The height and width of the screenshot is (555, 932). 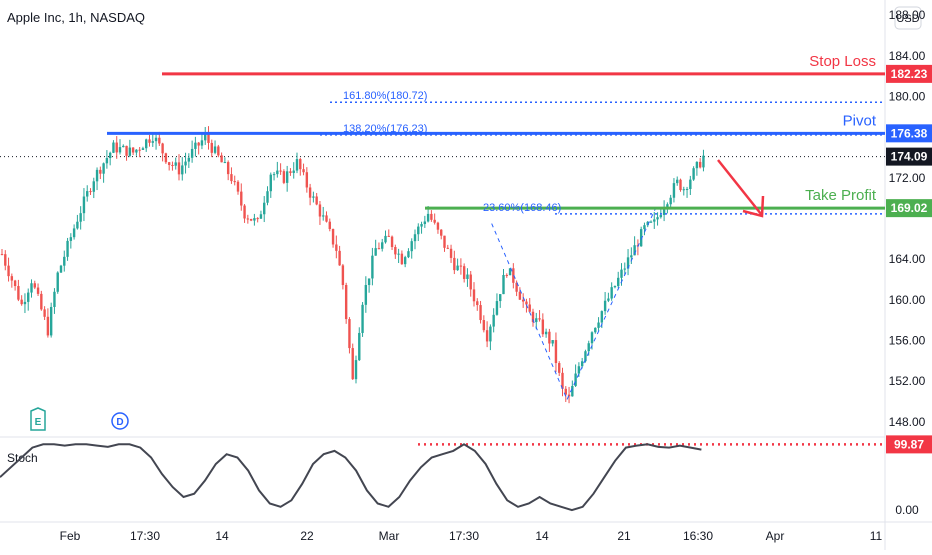 I want to click on symbol-title: Apple Inc, 1h, NASDAQ, so click(x=76, y=17).